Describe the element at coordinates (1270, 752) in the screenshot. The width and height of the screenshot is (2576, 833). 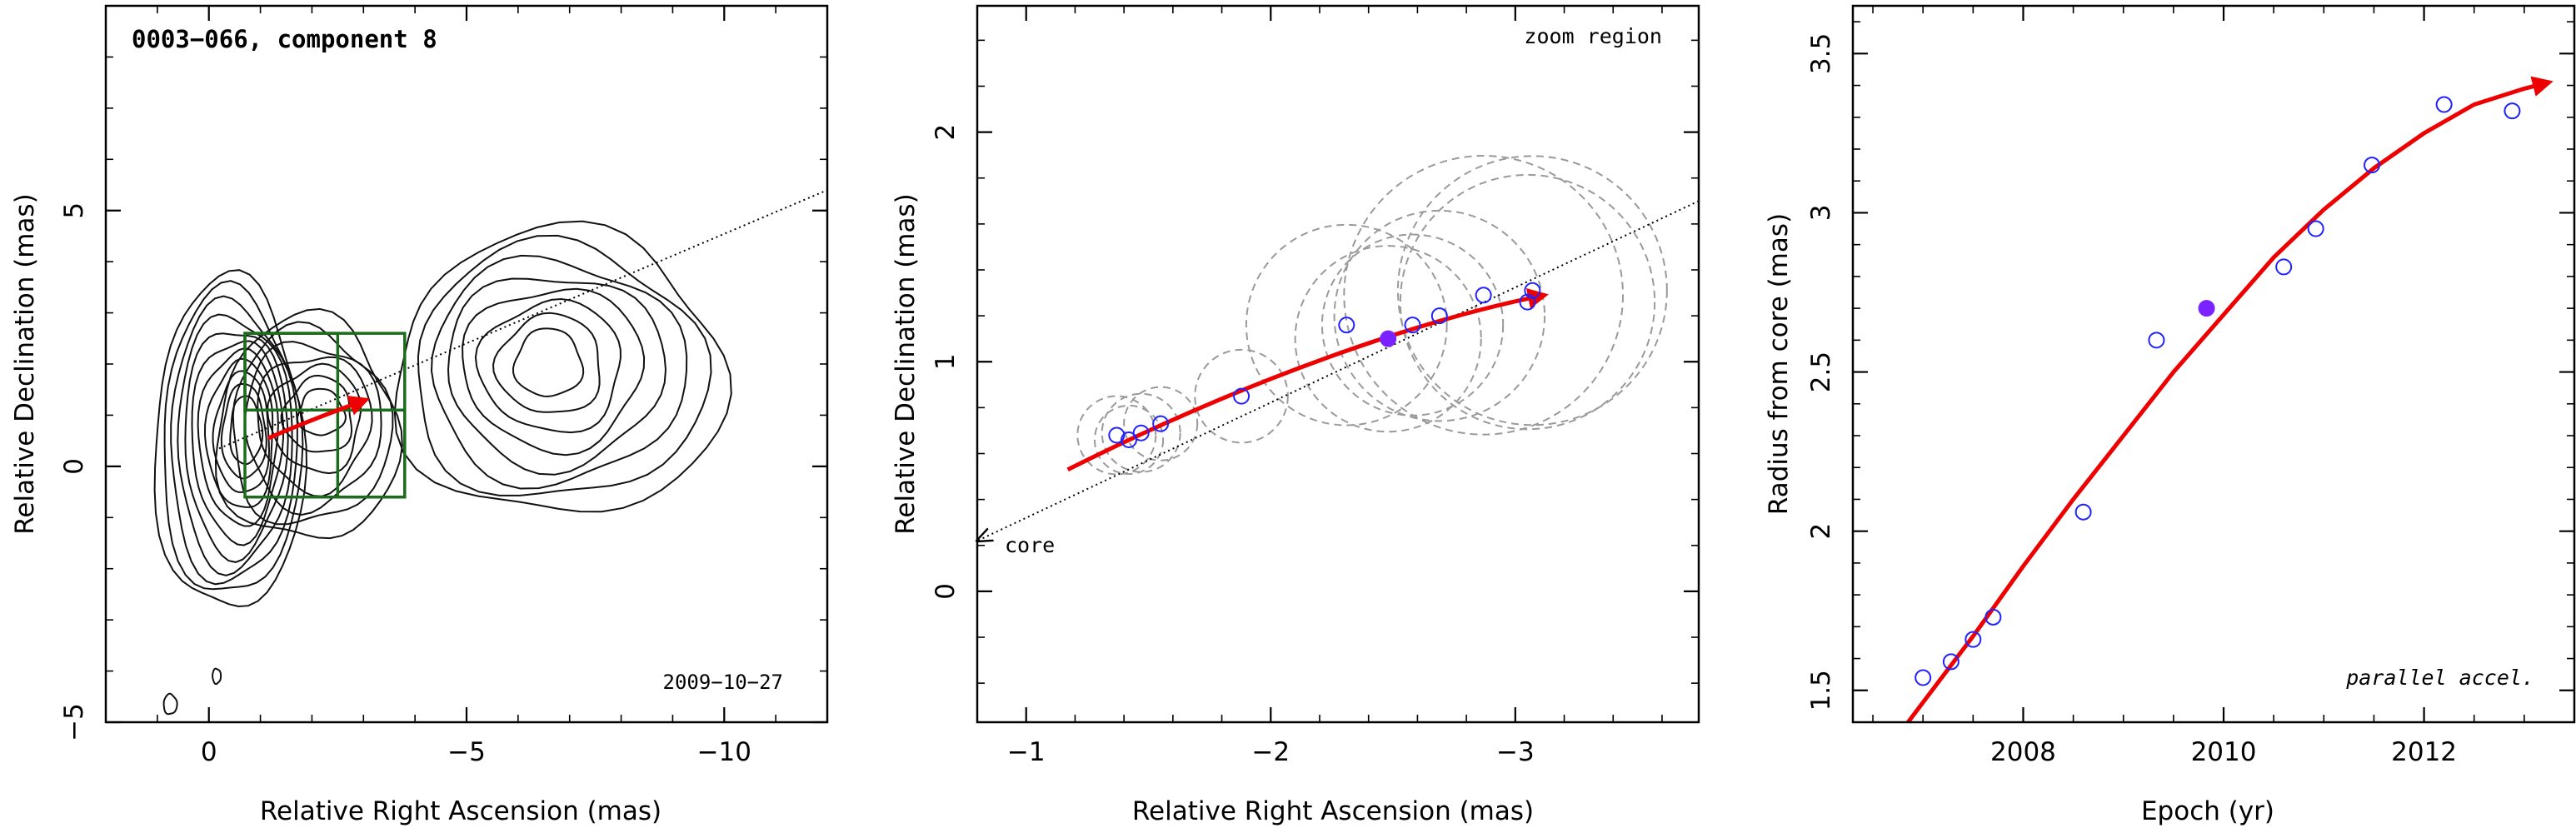
I see `x-tick-label: −2` at that location.